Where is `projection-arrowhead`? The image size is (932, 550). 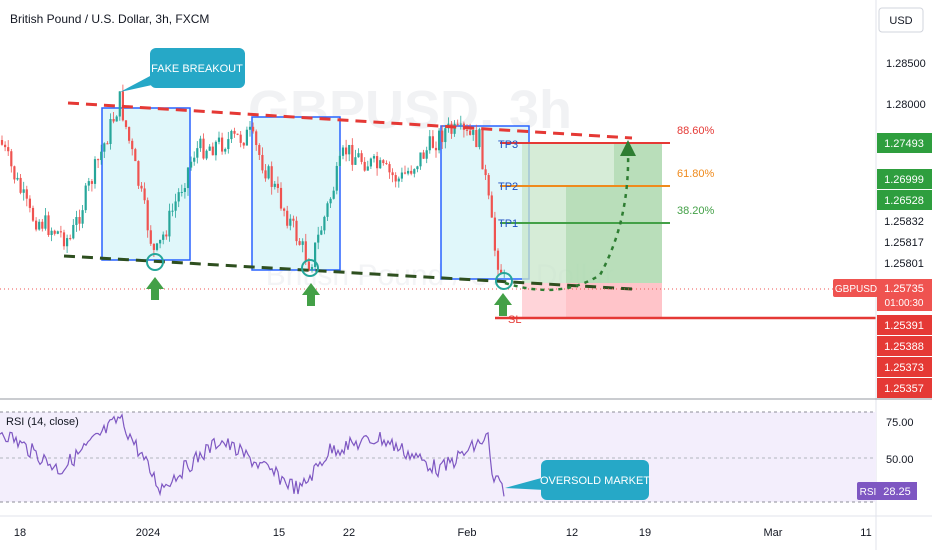 projection-arrowhead is located at coordinates (628, 148).